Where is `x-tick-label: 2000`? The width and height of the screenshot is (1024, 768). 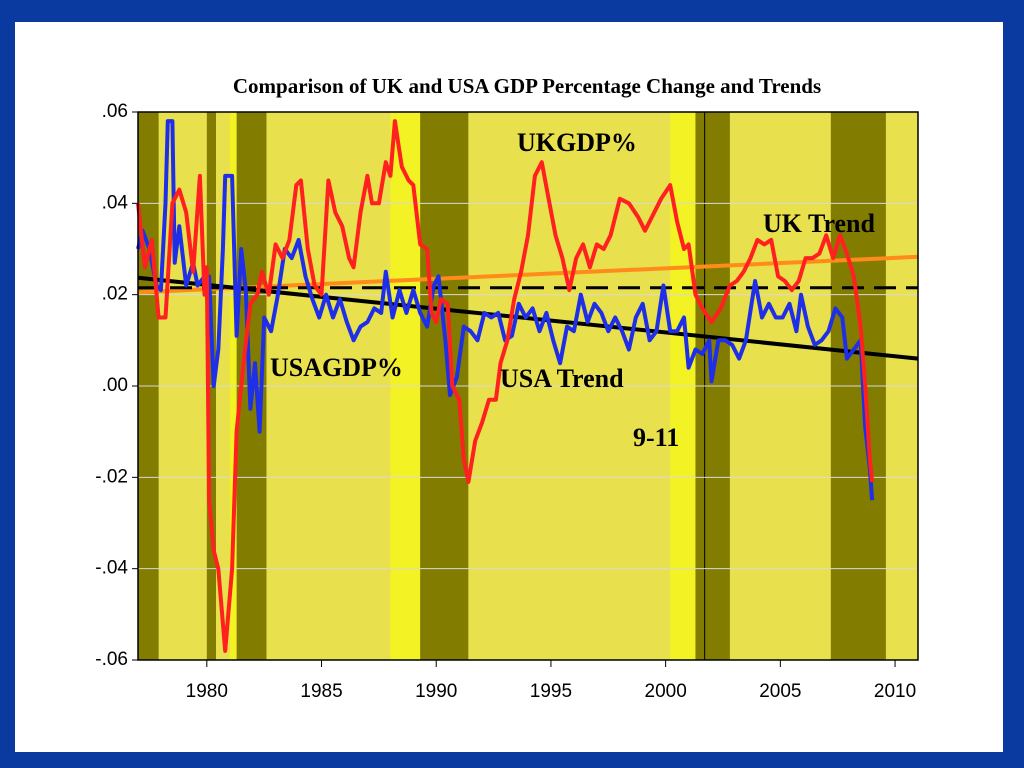
x-tick-label: 2000 is located at coordinates (666, 691).